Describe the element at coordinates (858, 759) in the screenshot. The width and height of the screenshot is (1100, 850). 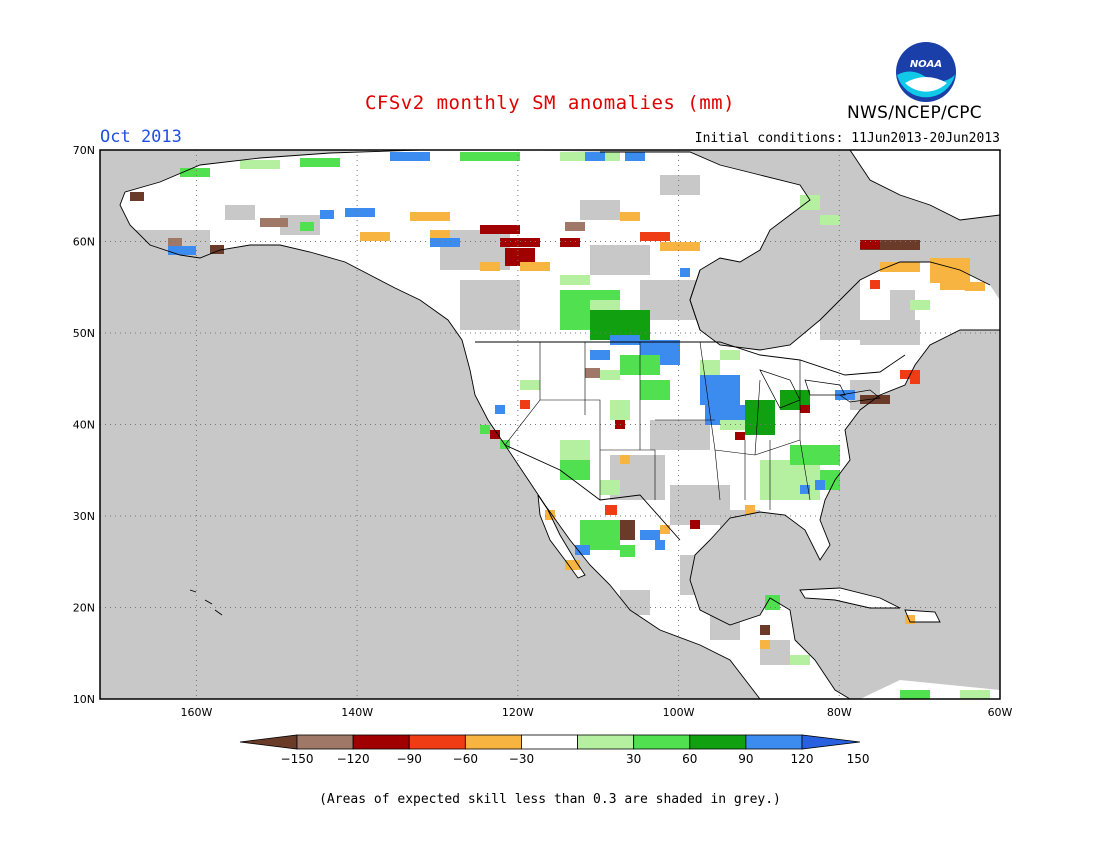
I see `colorbar-label: 150` at that location.